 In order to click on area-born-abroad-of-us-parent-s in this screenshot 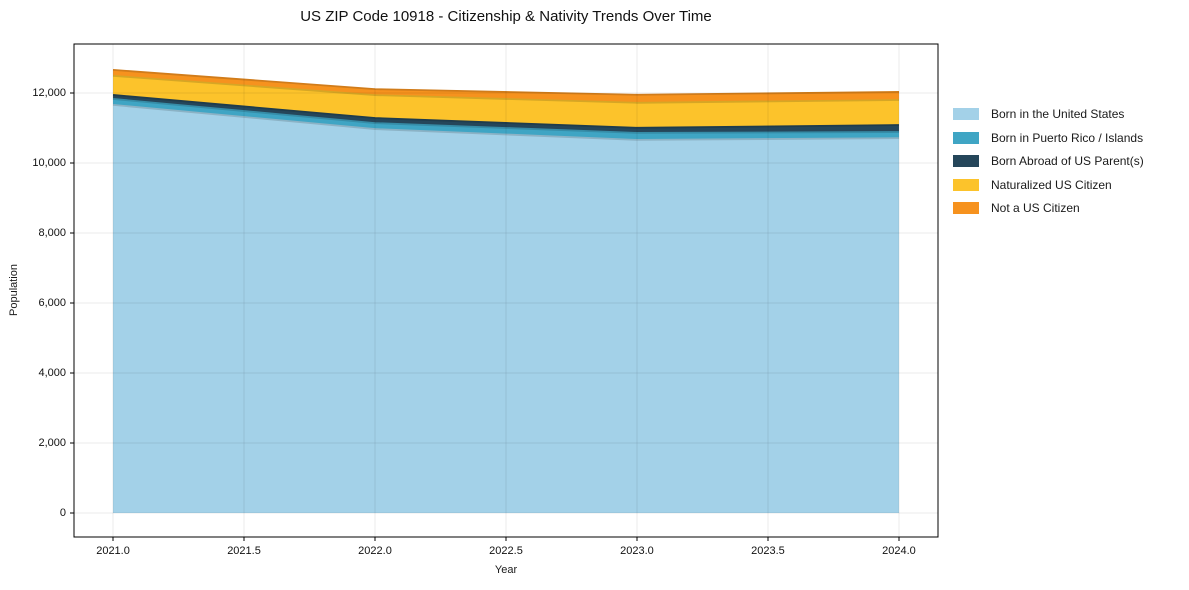, I will do `click(506, 113)`.